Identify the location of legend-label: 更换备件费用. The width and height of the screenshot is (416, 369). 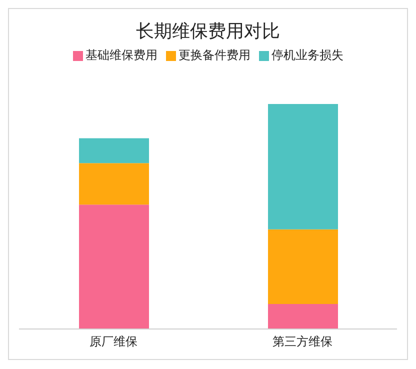
(214, 55).